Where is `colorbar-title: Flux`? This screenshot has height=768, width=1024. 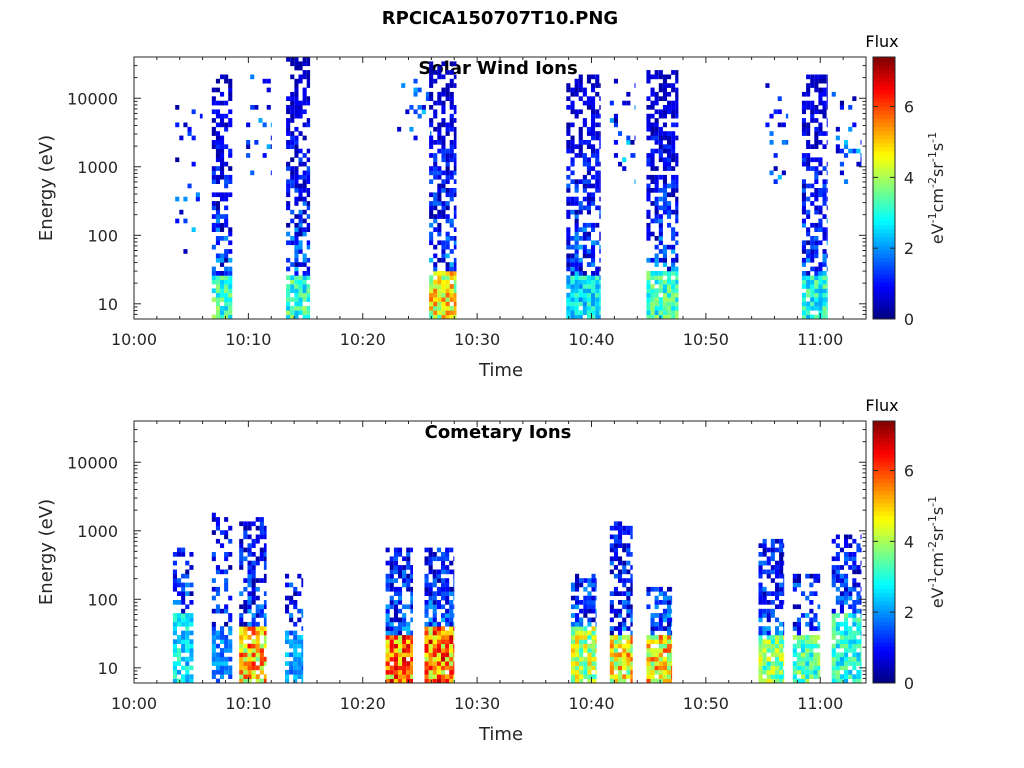 colorbar-title: Flux is located at coordinates (881, 405).